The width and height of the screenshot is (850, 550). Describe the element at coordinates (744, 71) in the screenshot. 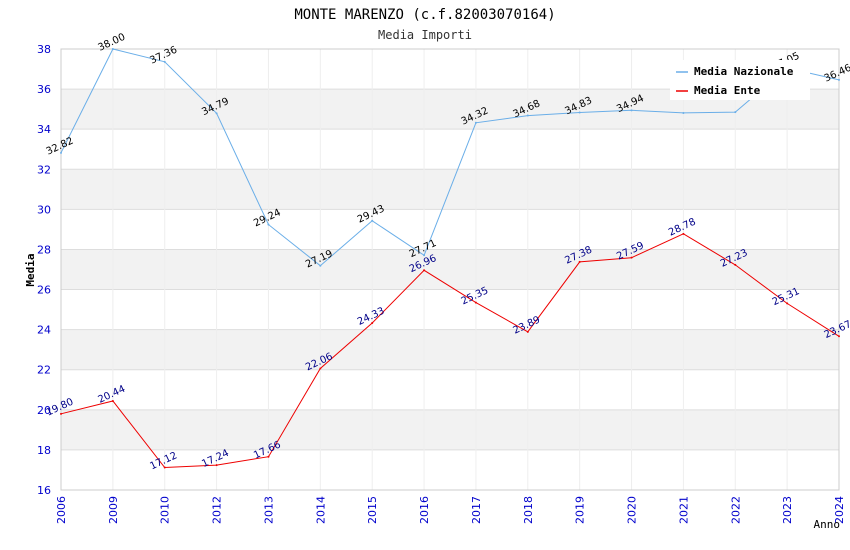

I see `legend-label-media-nazionale: Media Nazionale` at that location.